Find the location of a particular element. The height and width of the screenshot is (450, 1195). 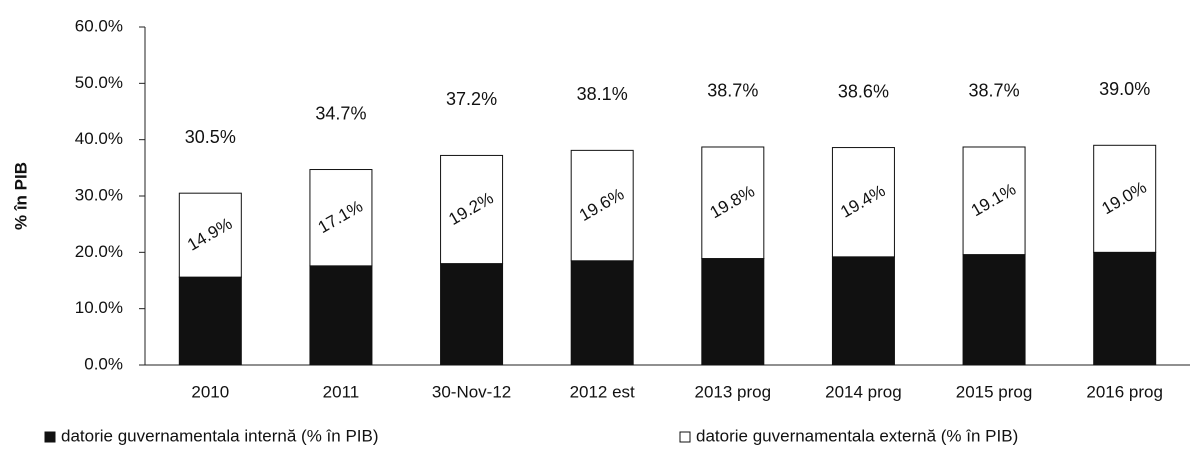

y-axis-label: % în PIB is located at coordinates (20, 196).